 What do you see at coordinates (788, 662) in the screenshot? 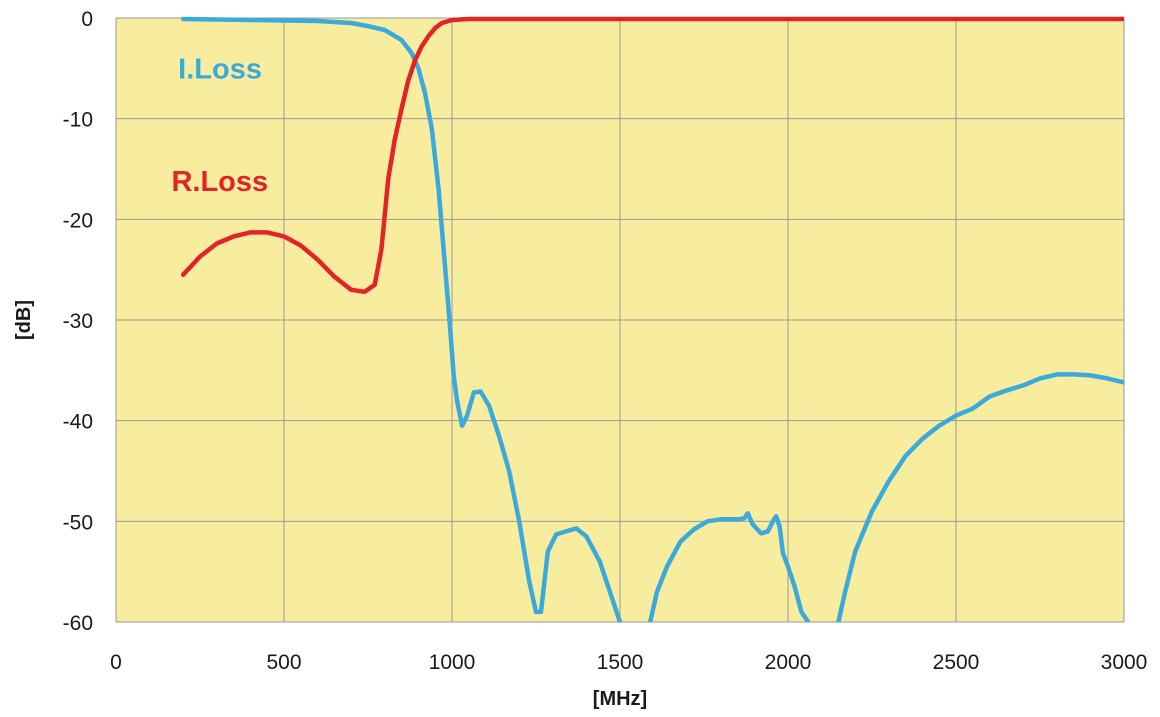
I see `x-tick-label: 2000` at bounding box center [788, 662].